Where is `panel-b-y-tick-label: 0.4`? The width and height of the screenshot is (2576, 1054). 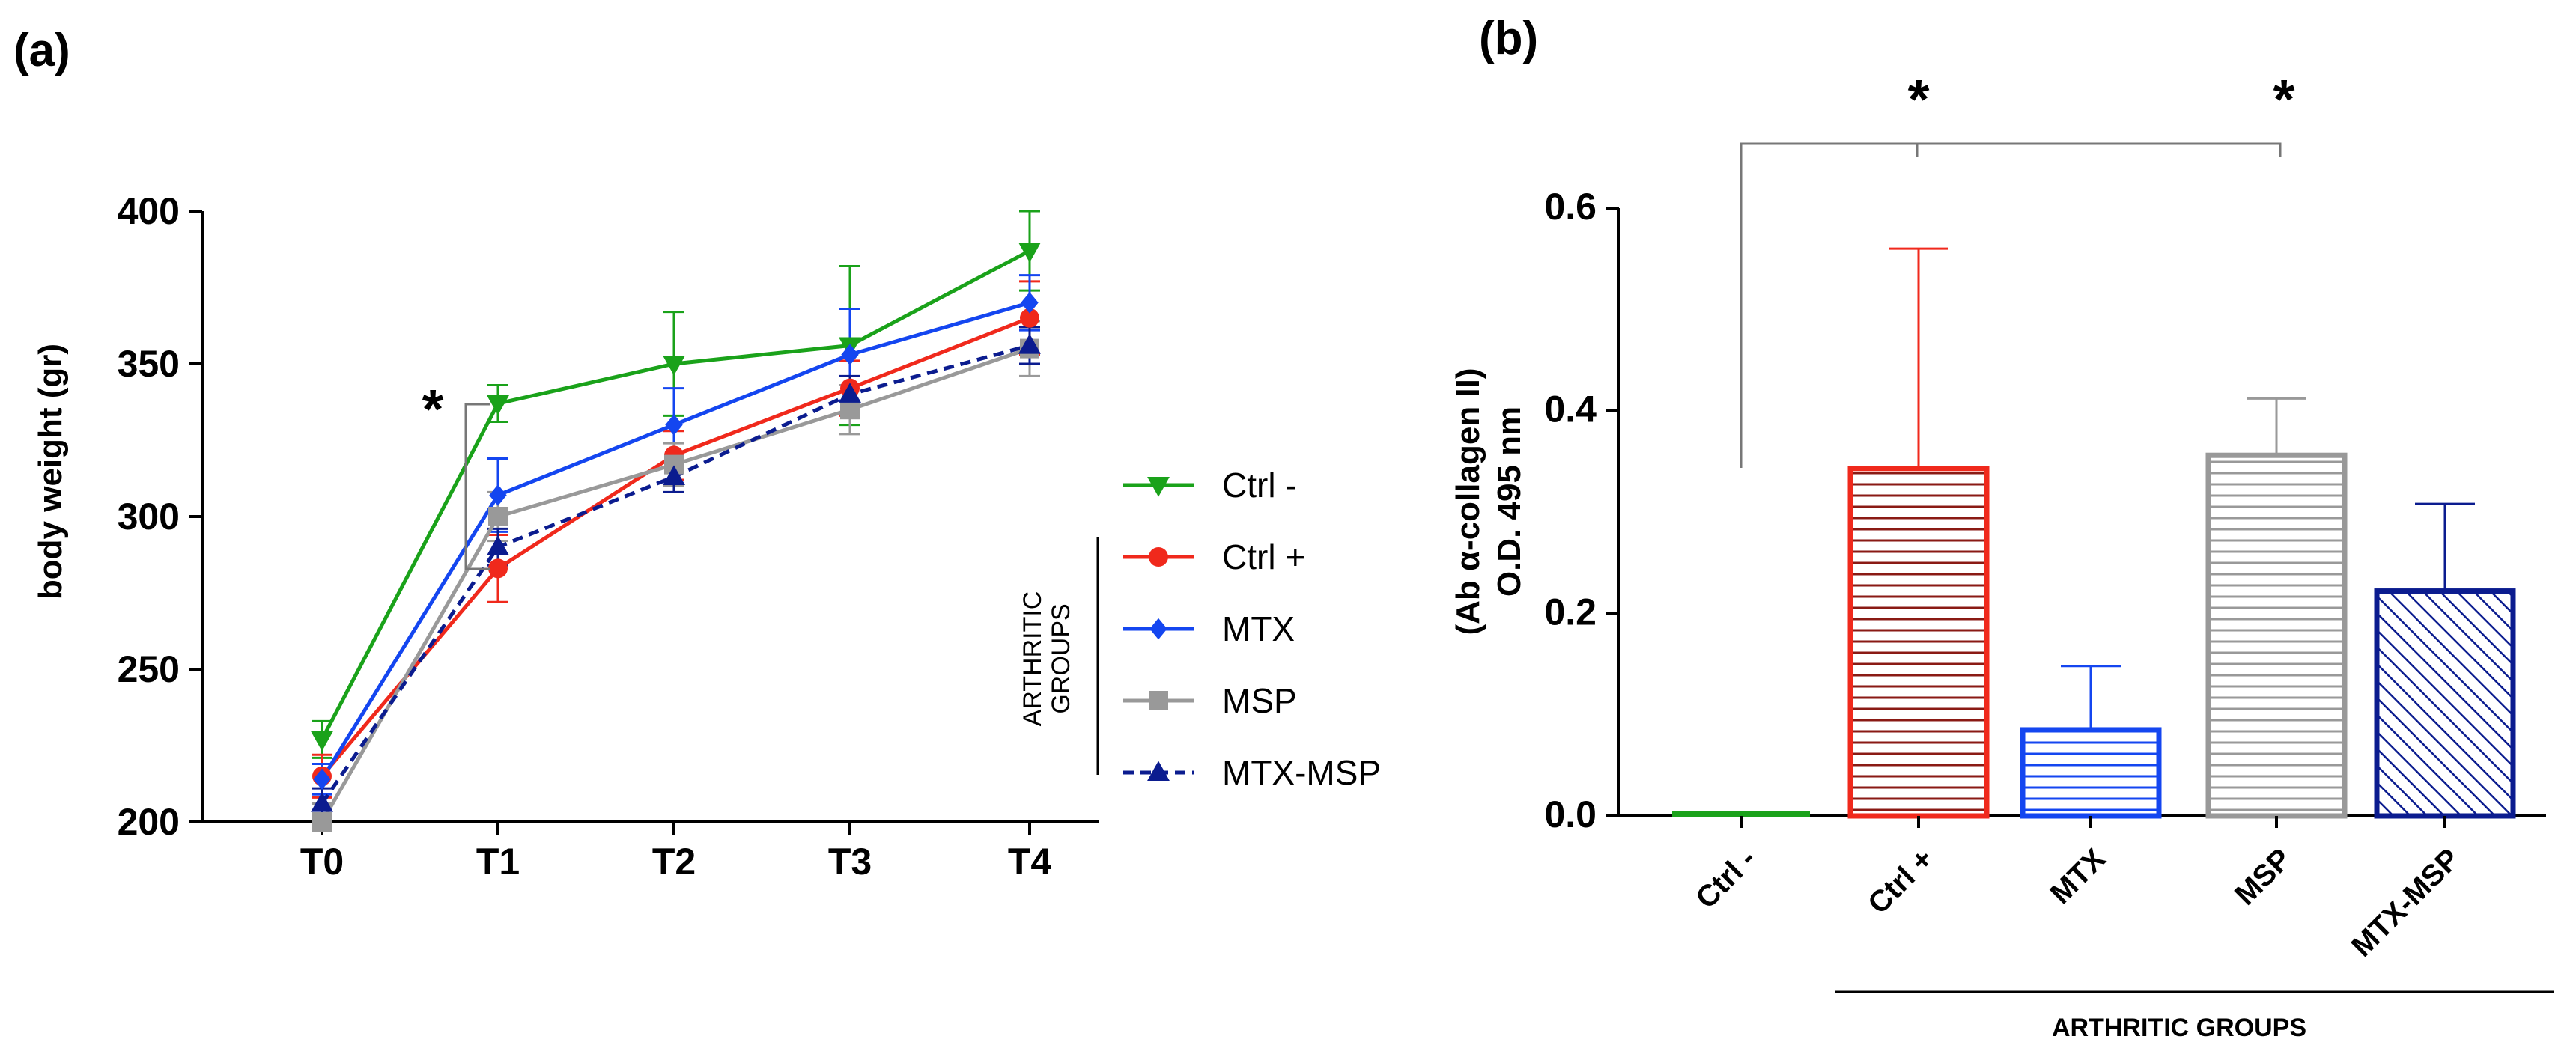 panel-b-y-tick-label: 0.4 is located at coordinates (1570, 410).